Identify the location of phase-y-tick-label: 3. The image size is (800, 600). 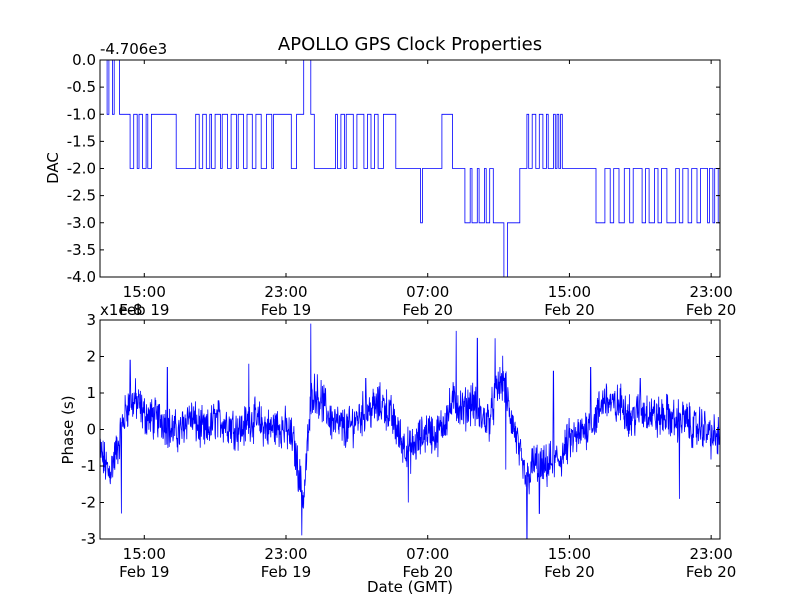
(91, 320).